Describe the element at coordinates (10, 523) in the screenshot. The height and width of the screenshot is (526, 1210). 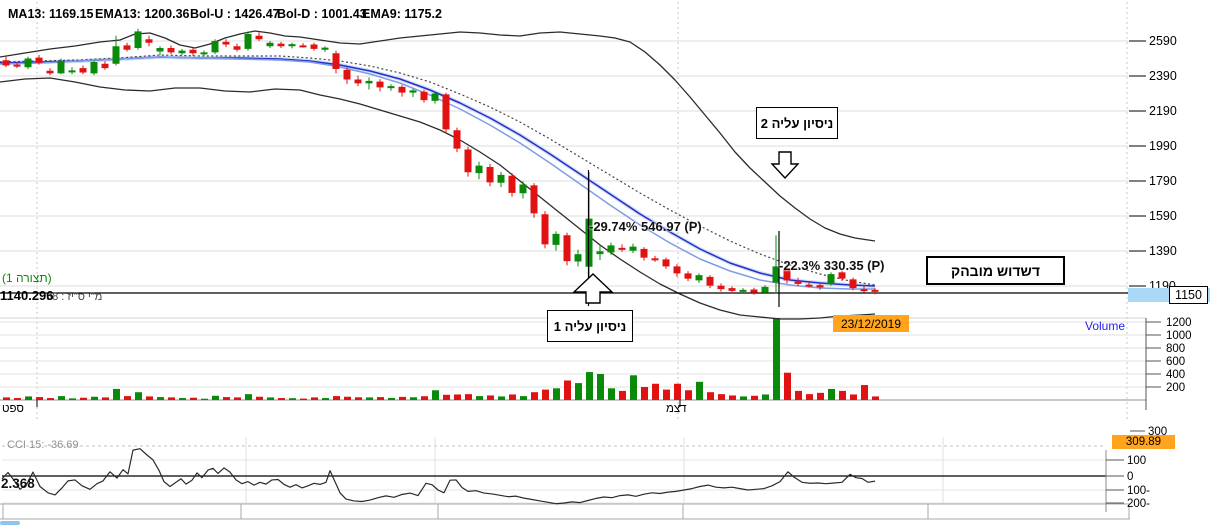
I see `scrollbar-thumb` at that location.